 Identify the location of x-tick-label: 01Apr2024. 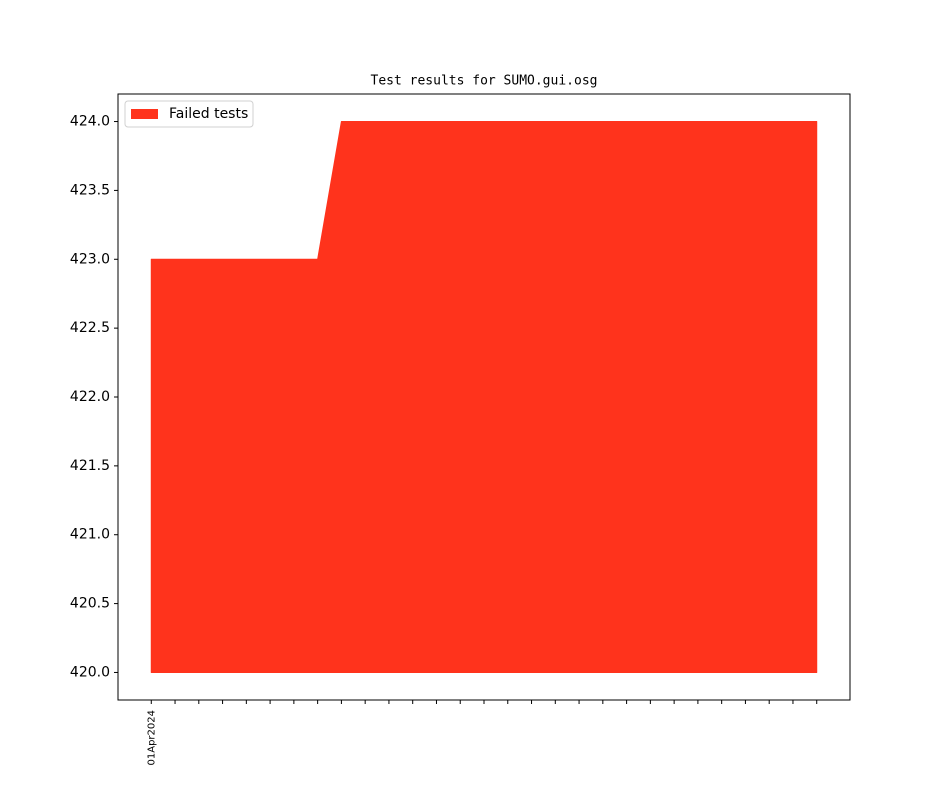
(151, 737).